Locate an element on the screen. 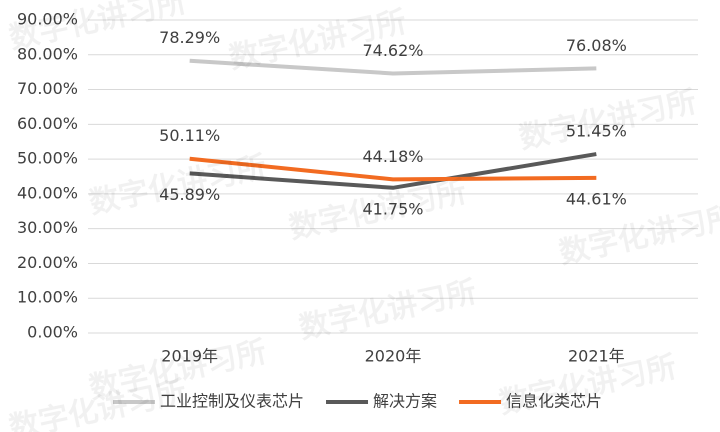  data-label: 50.11% is located at coordinates (189, 135).